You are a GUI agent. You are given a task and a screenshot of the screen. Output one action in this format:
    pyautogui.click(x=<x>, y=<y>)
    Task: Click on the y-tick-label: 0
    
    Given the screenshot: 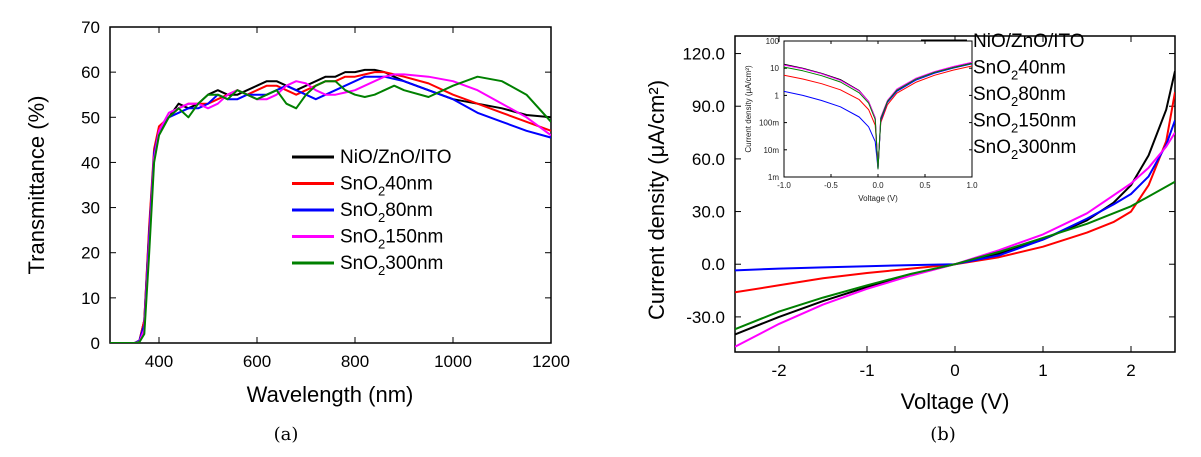 What is the action you would take?
    pyautogui.click(x=95, y=343)
    